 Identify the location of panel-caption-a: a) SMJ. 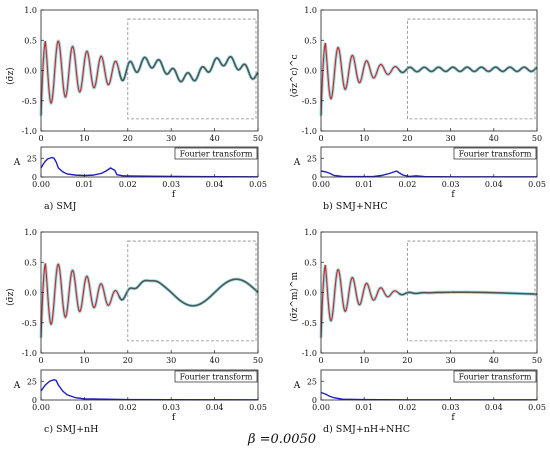
(60, 206).